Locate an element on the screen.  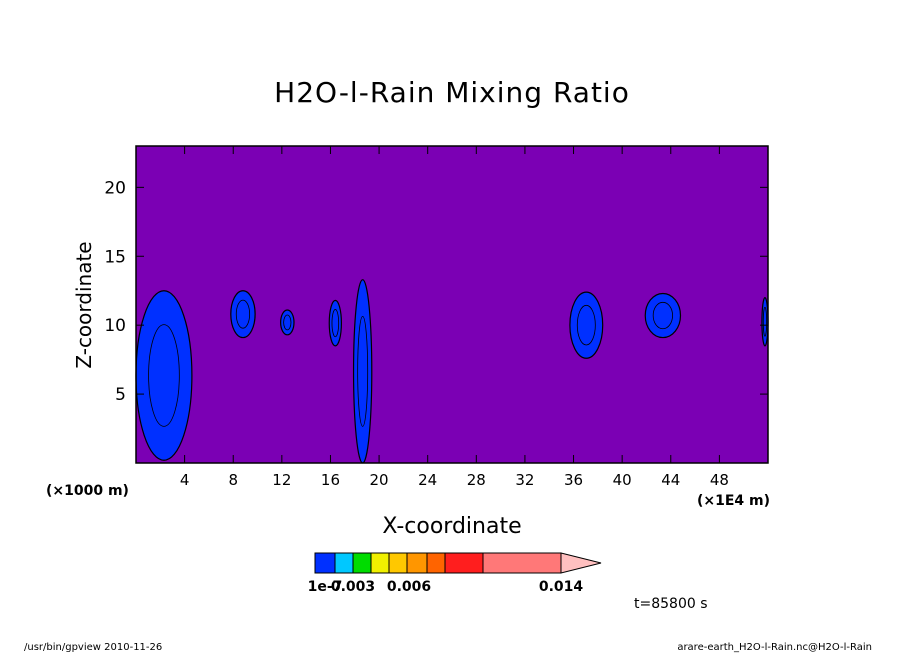
colorbar-extension is located at coordinates (581, 563).